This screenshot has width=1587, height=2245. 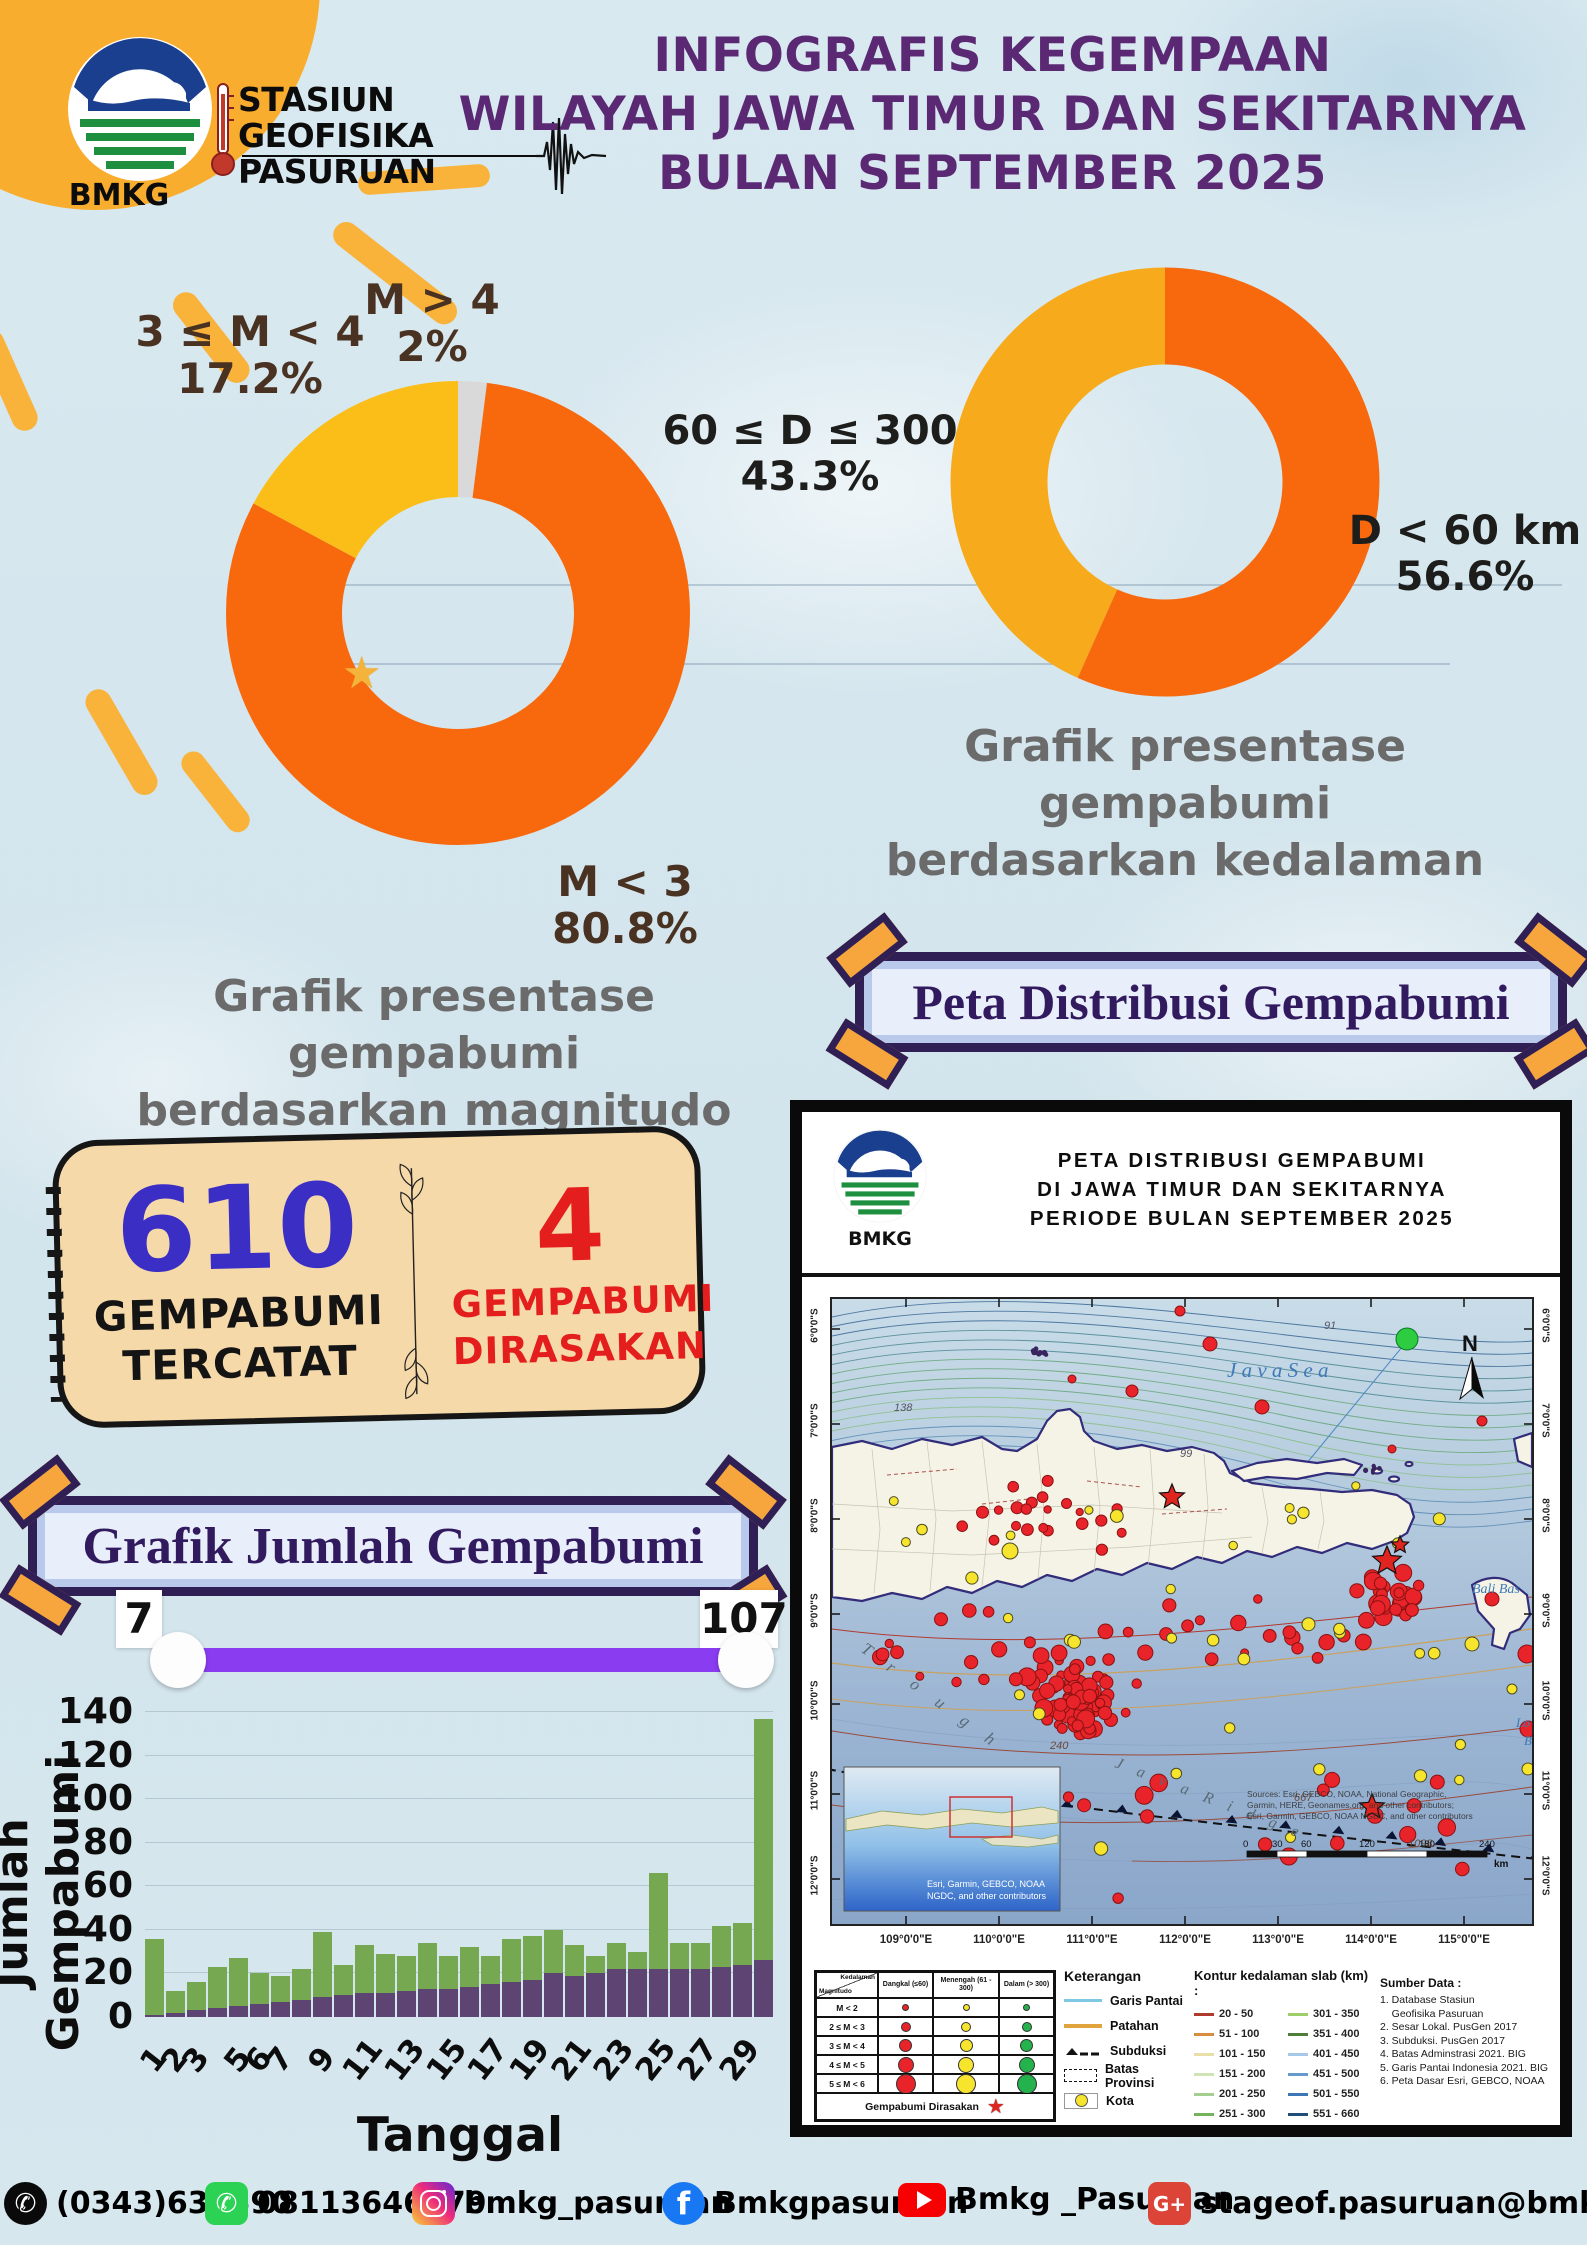 I want to click on kontur-range: 501 - 550, so click(x=1330, y=2094).